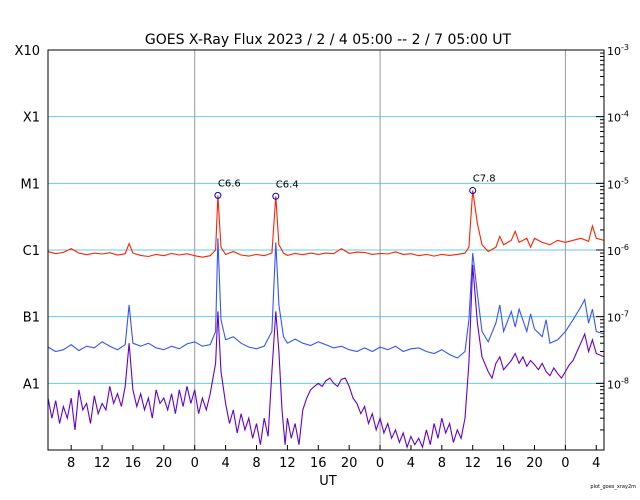  Describe the element at coordinates (625, 180) in the screenshot. I see `right-axis-exponent-3: -5` at that location.